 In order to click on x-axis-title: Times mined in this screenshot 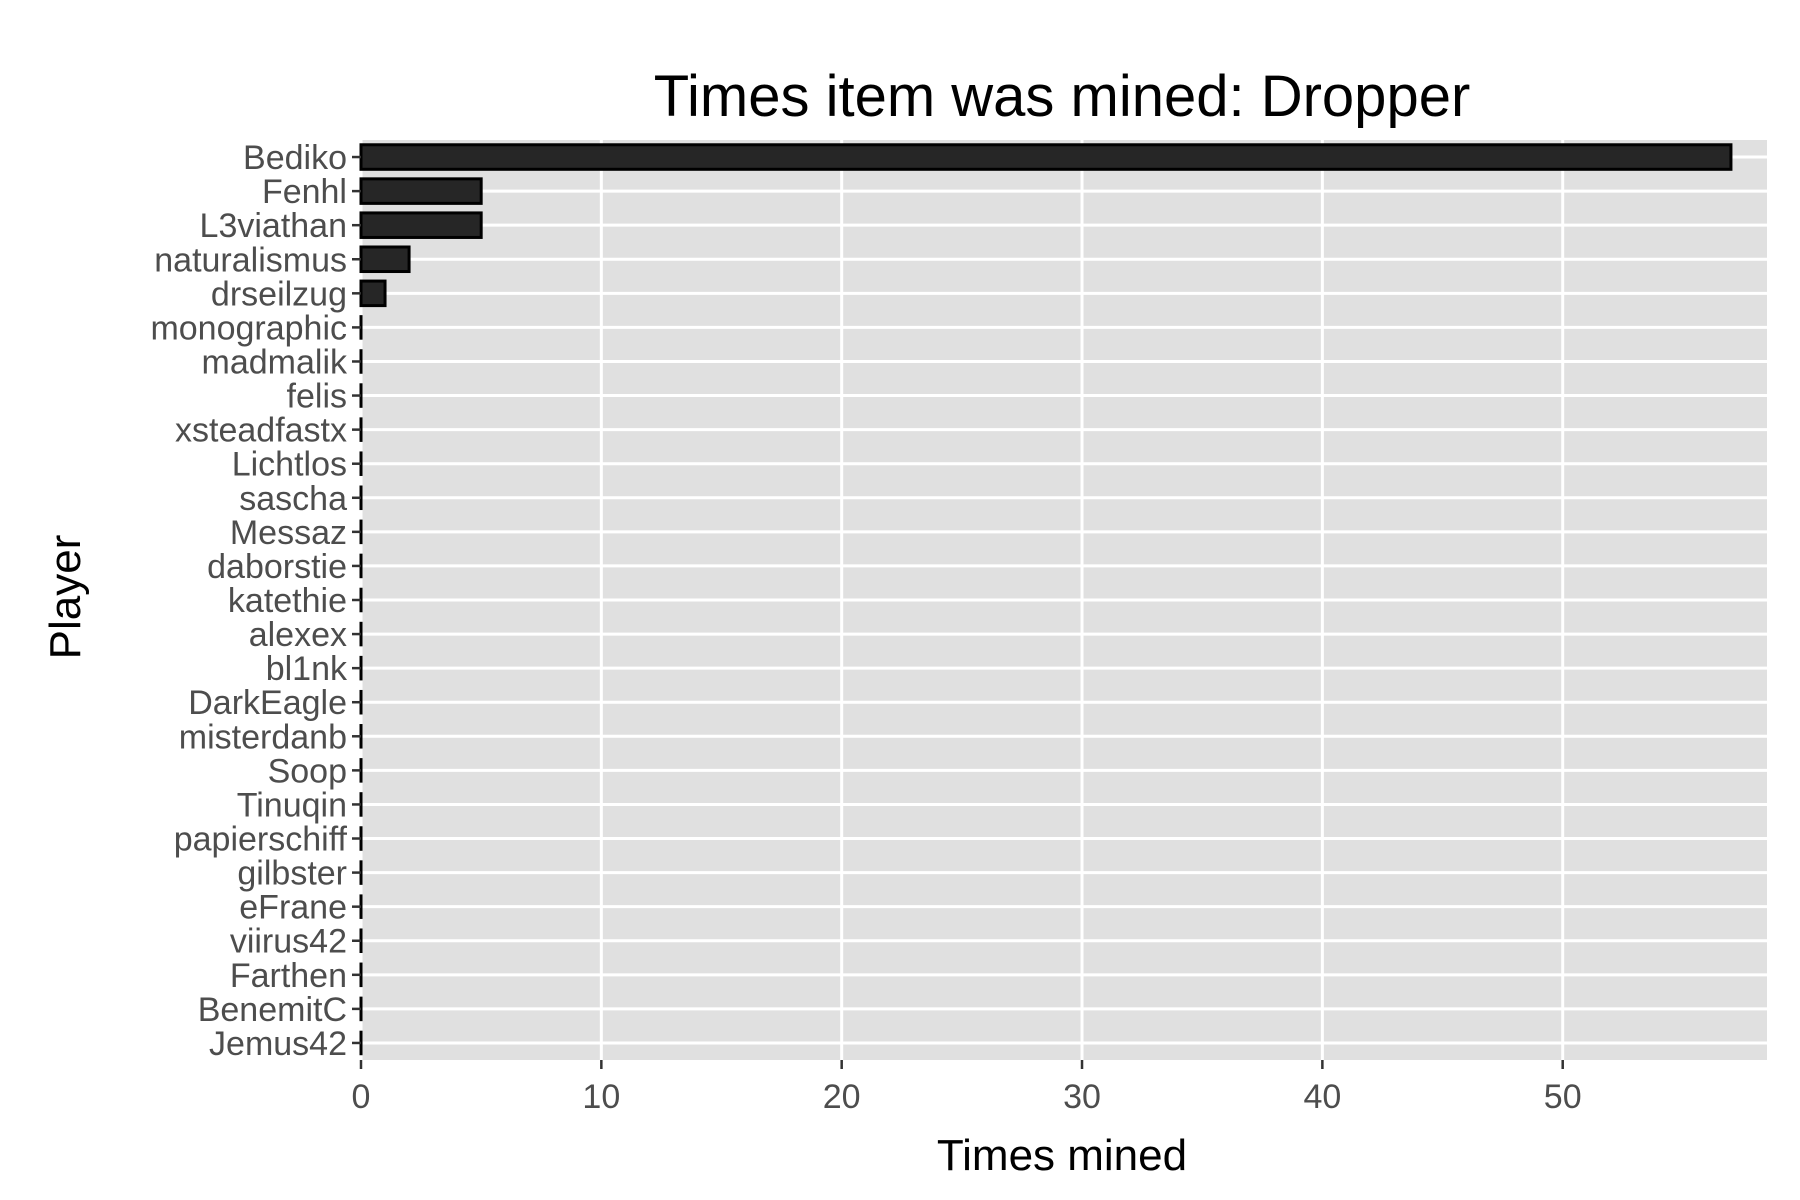, I will do `click(1062, 1155)`.